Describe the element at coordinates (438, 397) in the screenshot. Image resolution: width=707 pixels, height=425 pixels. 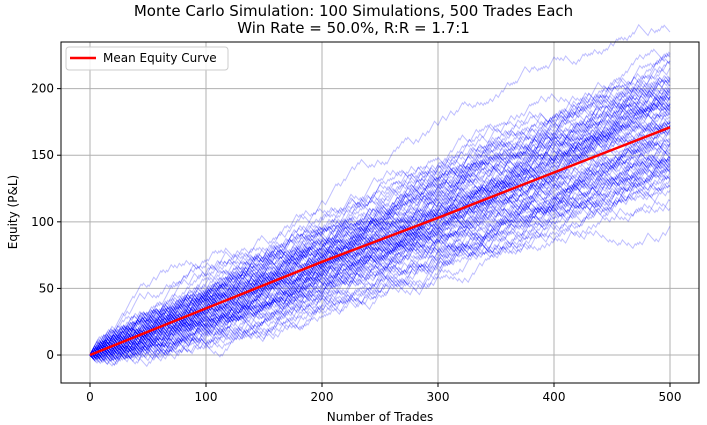
I see `x-tick-label: 300` at that location.